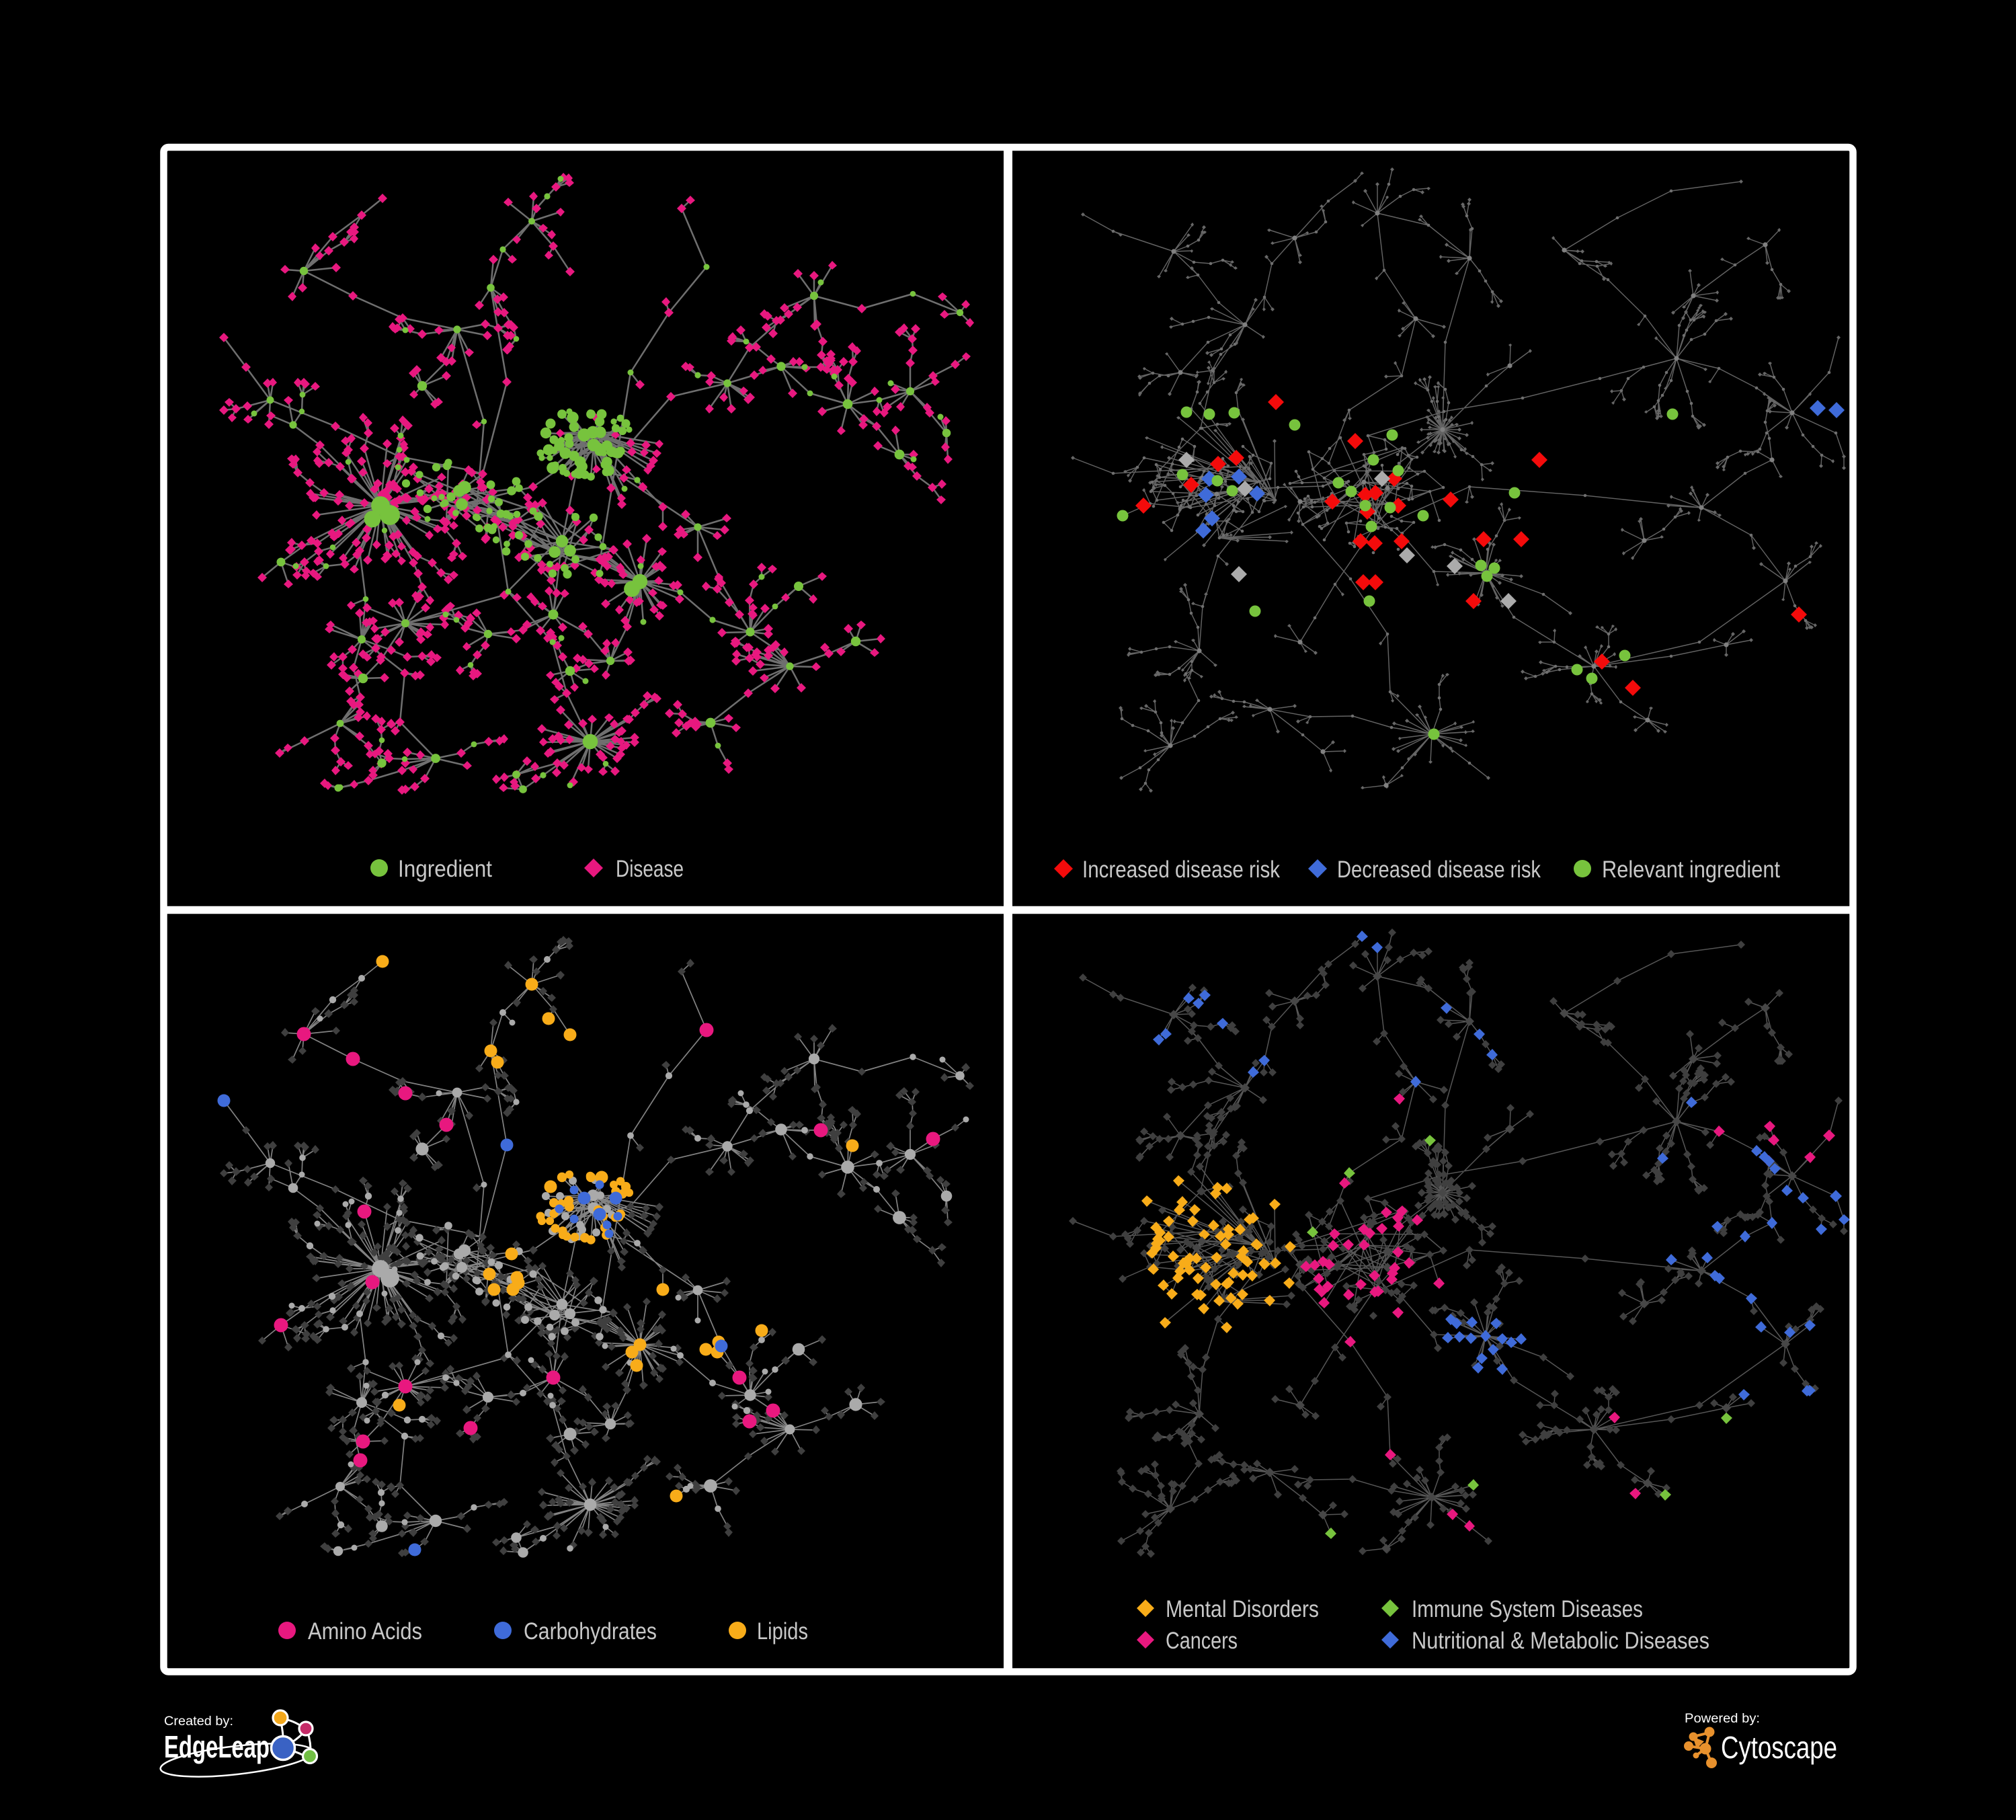 The image size is (2016, 1820). I want to click on svg-text: Mental Disorders, so click(1242, 1609).